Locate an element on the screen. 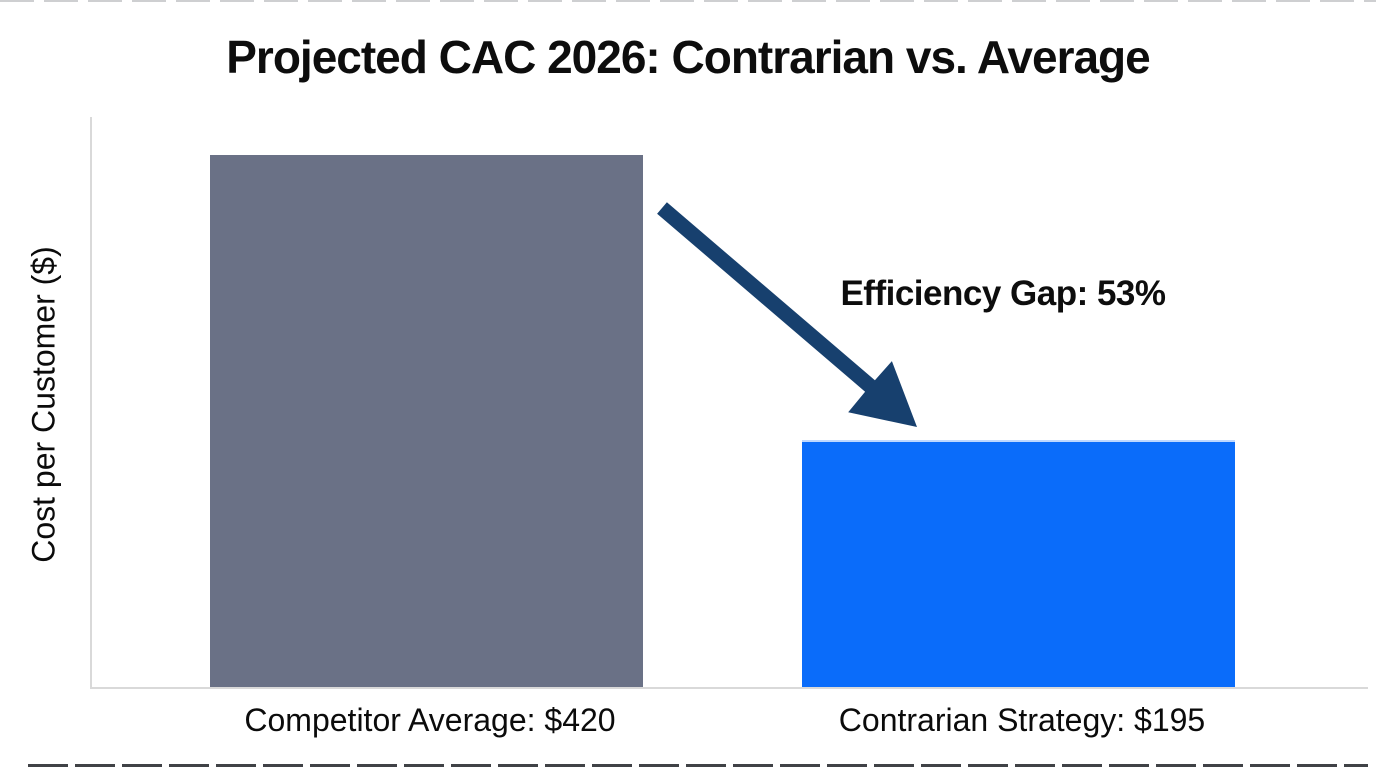 The height and width of the screenshot is (768, 1376). y-axis-label: Cost per Customer ($) is located at coordinates (43, 404).